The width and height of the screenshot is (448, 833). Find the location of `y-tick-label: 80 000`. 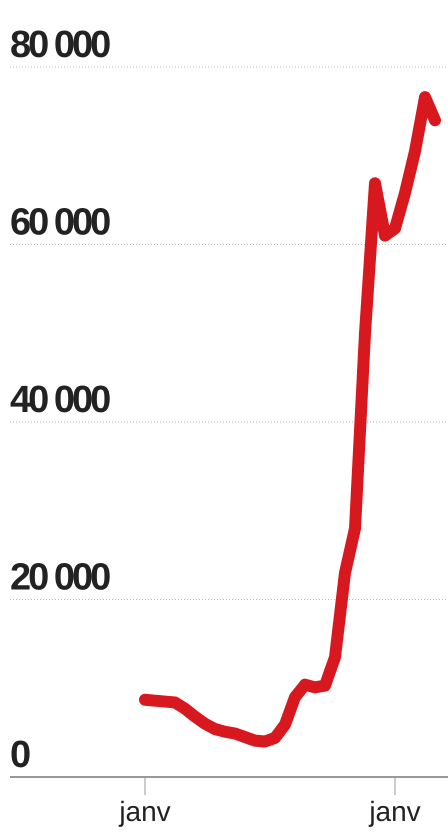

y-tick-label: 80 000 is located at coordinates (60, 45).